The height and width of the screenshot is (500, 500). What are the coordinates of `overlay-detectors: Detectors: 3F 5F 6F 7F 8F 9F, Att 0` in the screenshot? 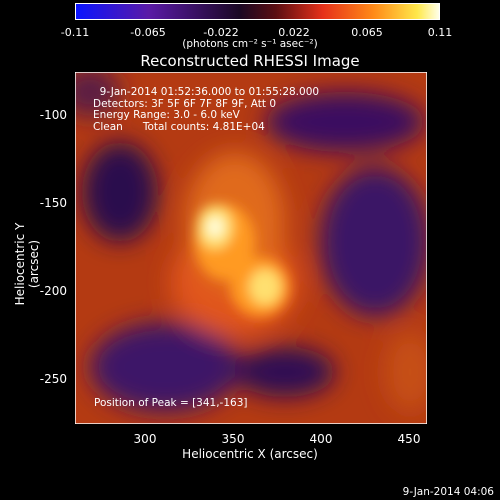 It's located at (185, 103).